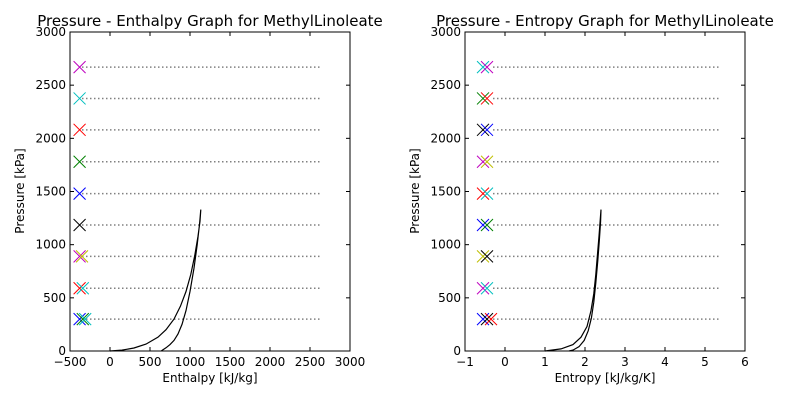 This screenshot has width=800, height=400. What do you see at coordinates (150, 362) in the screenshot?
I see `x-tick-label: 500` at bounding box center [150, 362].